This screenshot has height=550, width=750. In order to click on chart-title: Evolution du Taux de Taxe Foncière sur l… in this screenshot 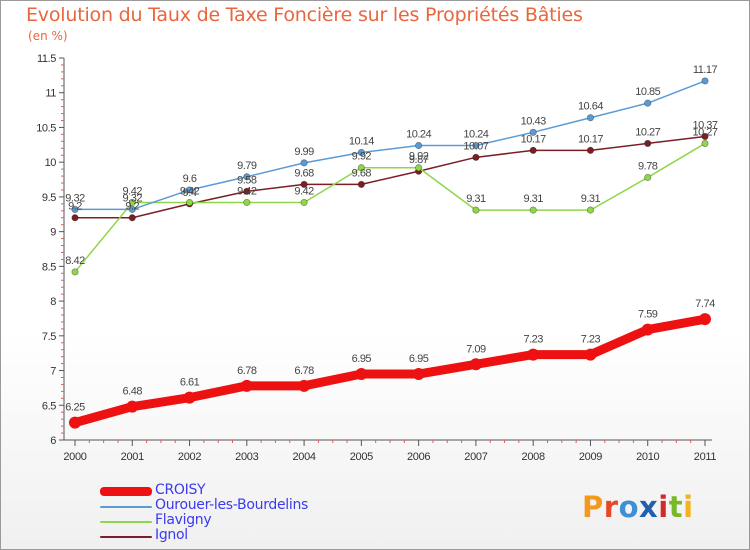, I will do `click(304, 15)`.